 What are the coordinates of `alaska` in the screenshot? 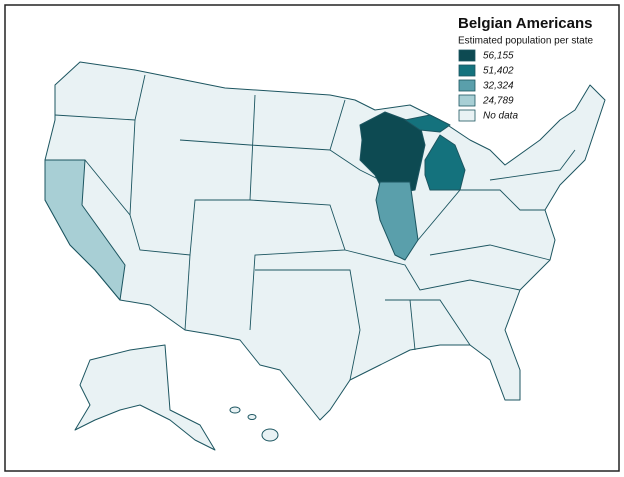 It's located at (145, 397).